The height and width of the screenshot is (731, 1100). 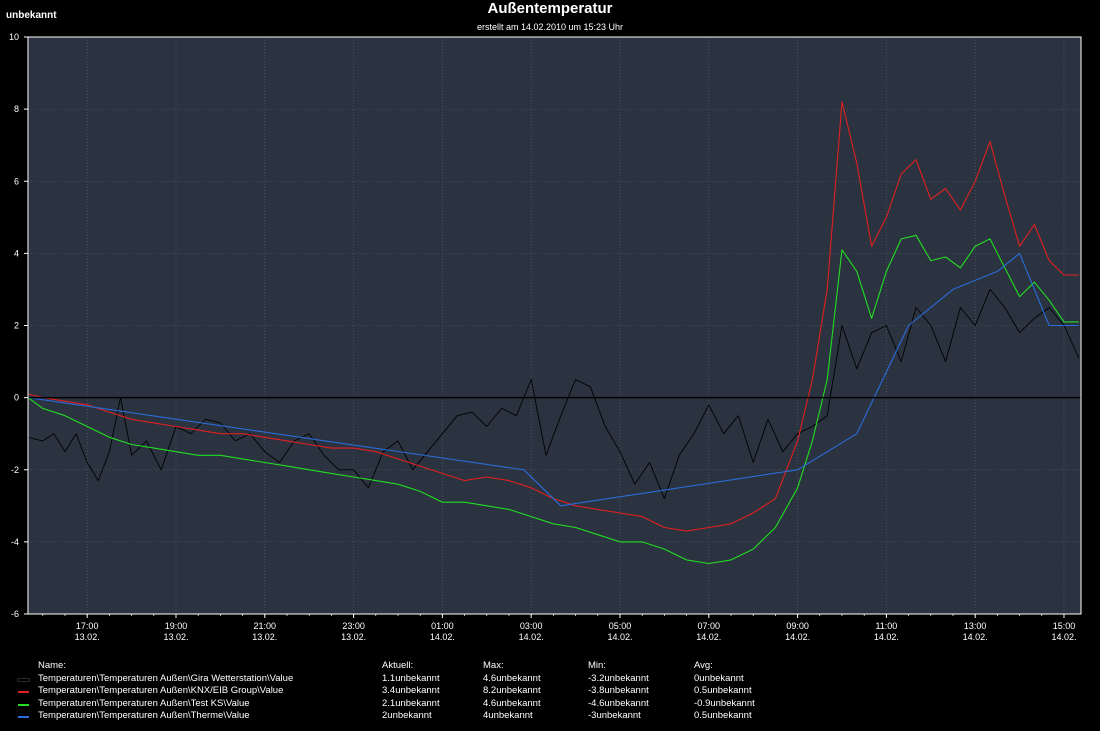 I want to click on legend-header-aktuell: Aktuell:, so click(x=398, y=665).